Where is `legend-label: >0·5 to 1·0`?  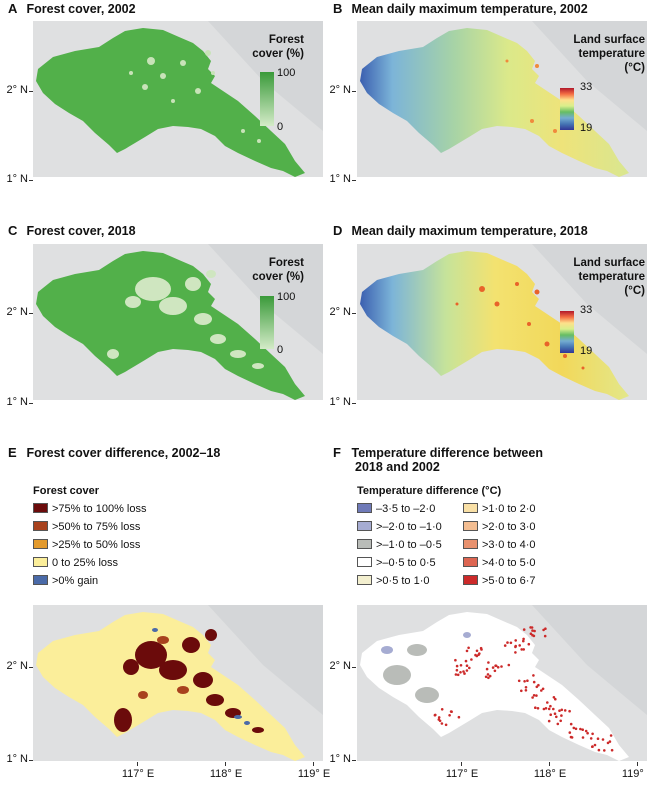
legend-label: >0·5 to 1·0 is located at coordinates (403, 581).